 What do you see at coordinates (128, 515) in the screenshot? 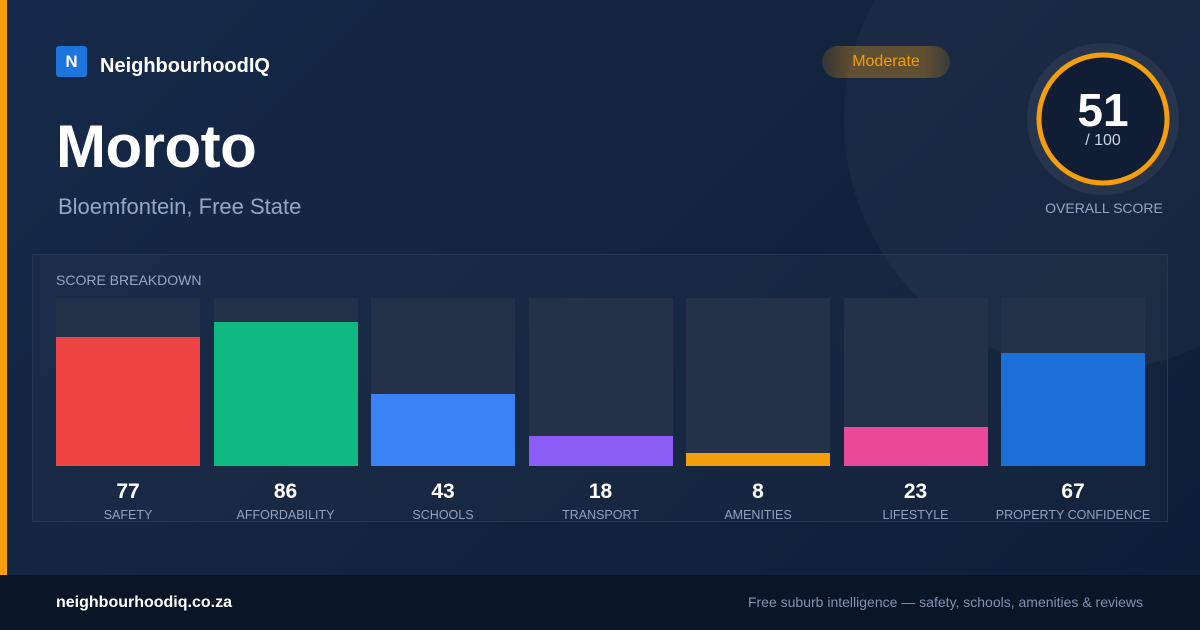
I see `bar-category-label: SAFETY` at bounding box center [128, 515].